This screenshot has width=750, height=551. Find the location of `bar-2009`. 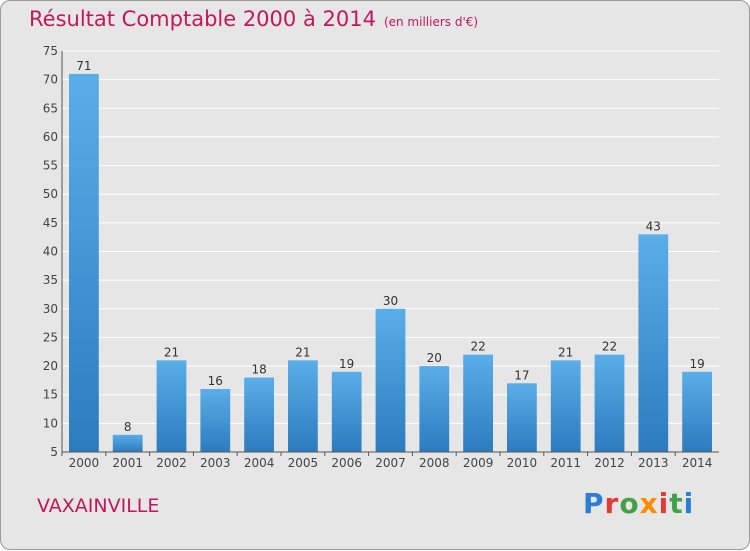

bar-2009 is located at coordinates (478, 403).